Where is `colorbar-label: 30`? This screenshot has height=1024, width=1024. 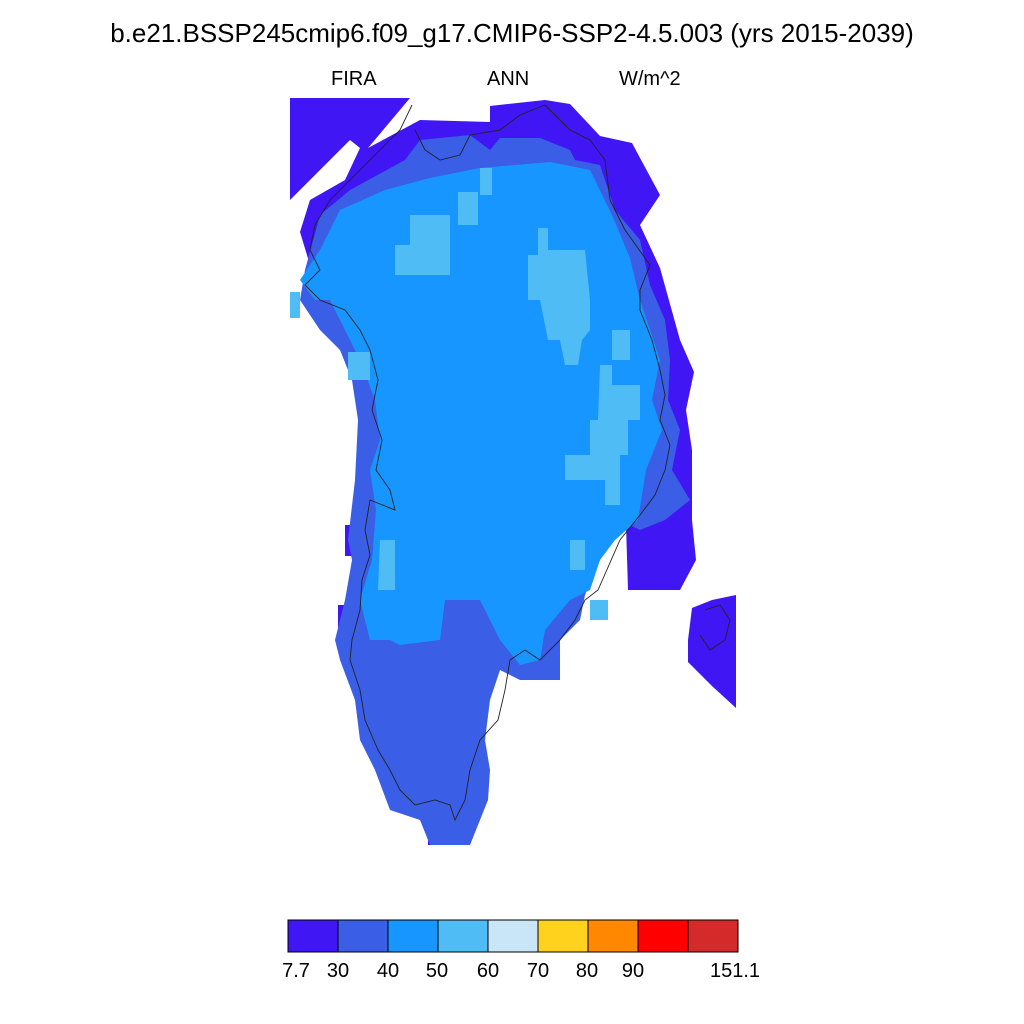
colorbar-label: 30 is located at coordinates (338, 971).